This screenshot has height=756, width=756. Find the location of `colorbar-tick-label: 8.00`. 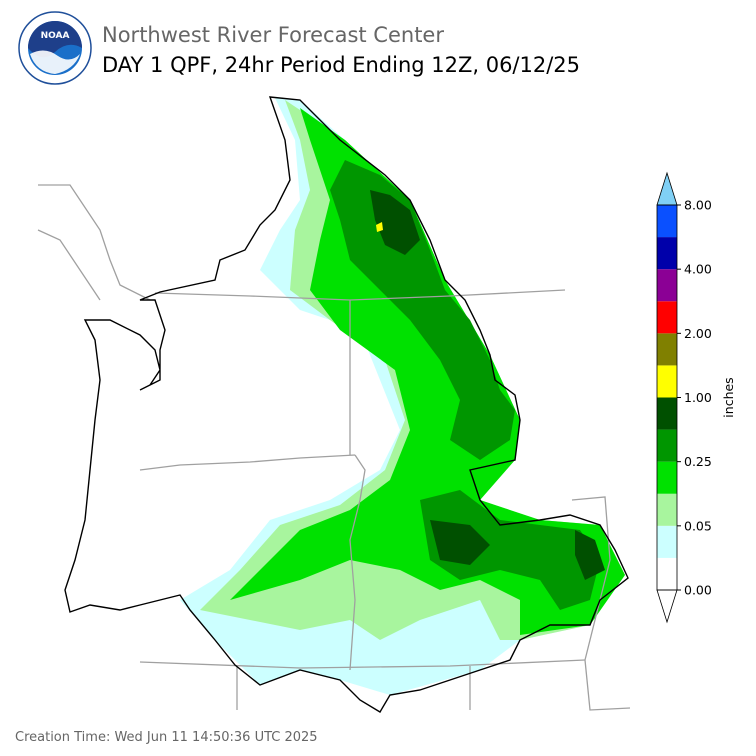

colorbar-tick-label: 8.00 is located at coordinates (698, 205).